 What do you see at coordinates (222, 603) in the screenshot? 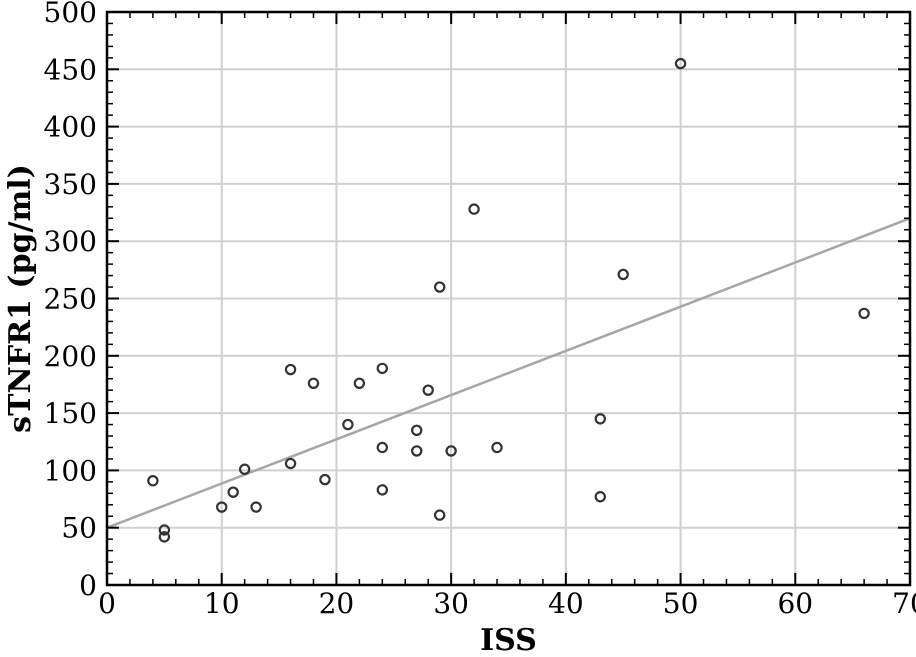
I see `x-tick-label: 10` at bounding box center [222, 603].